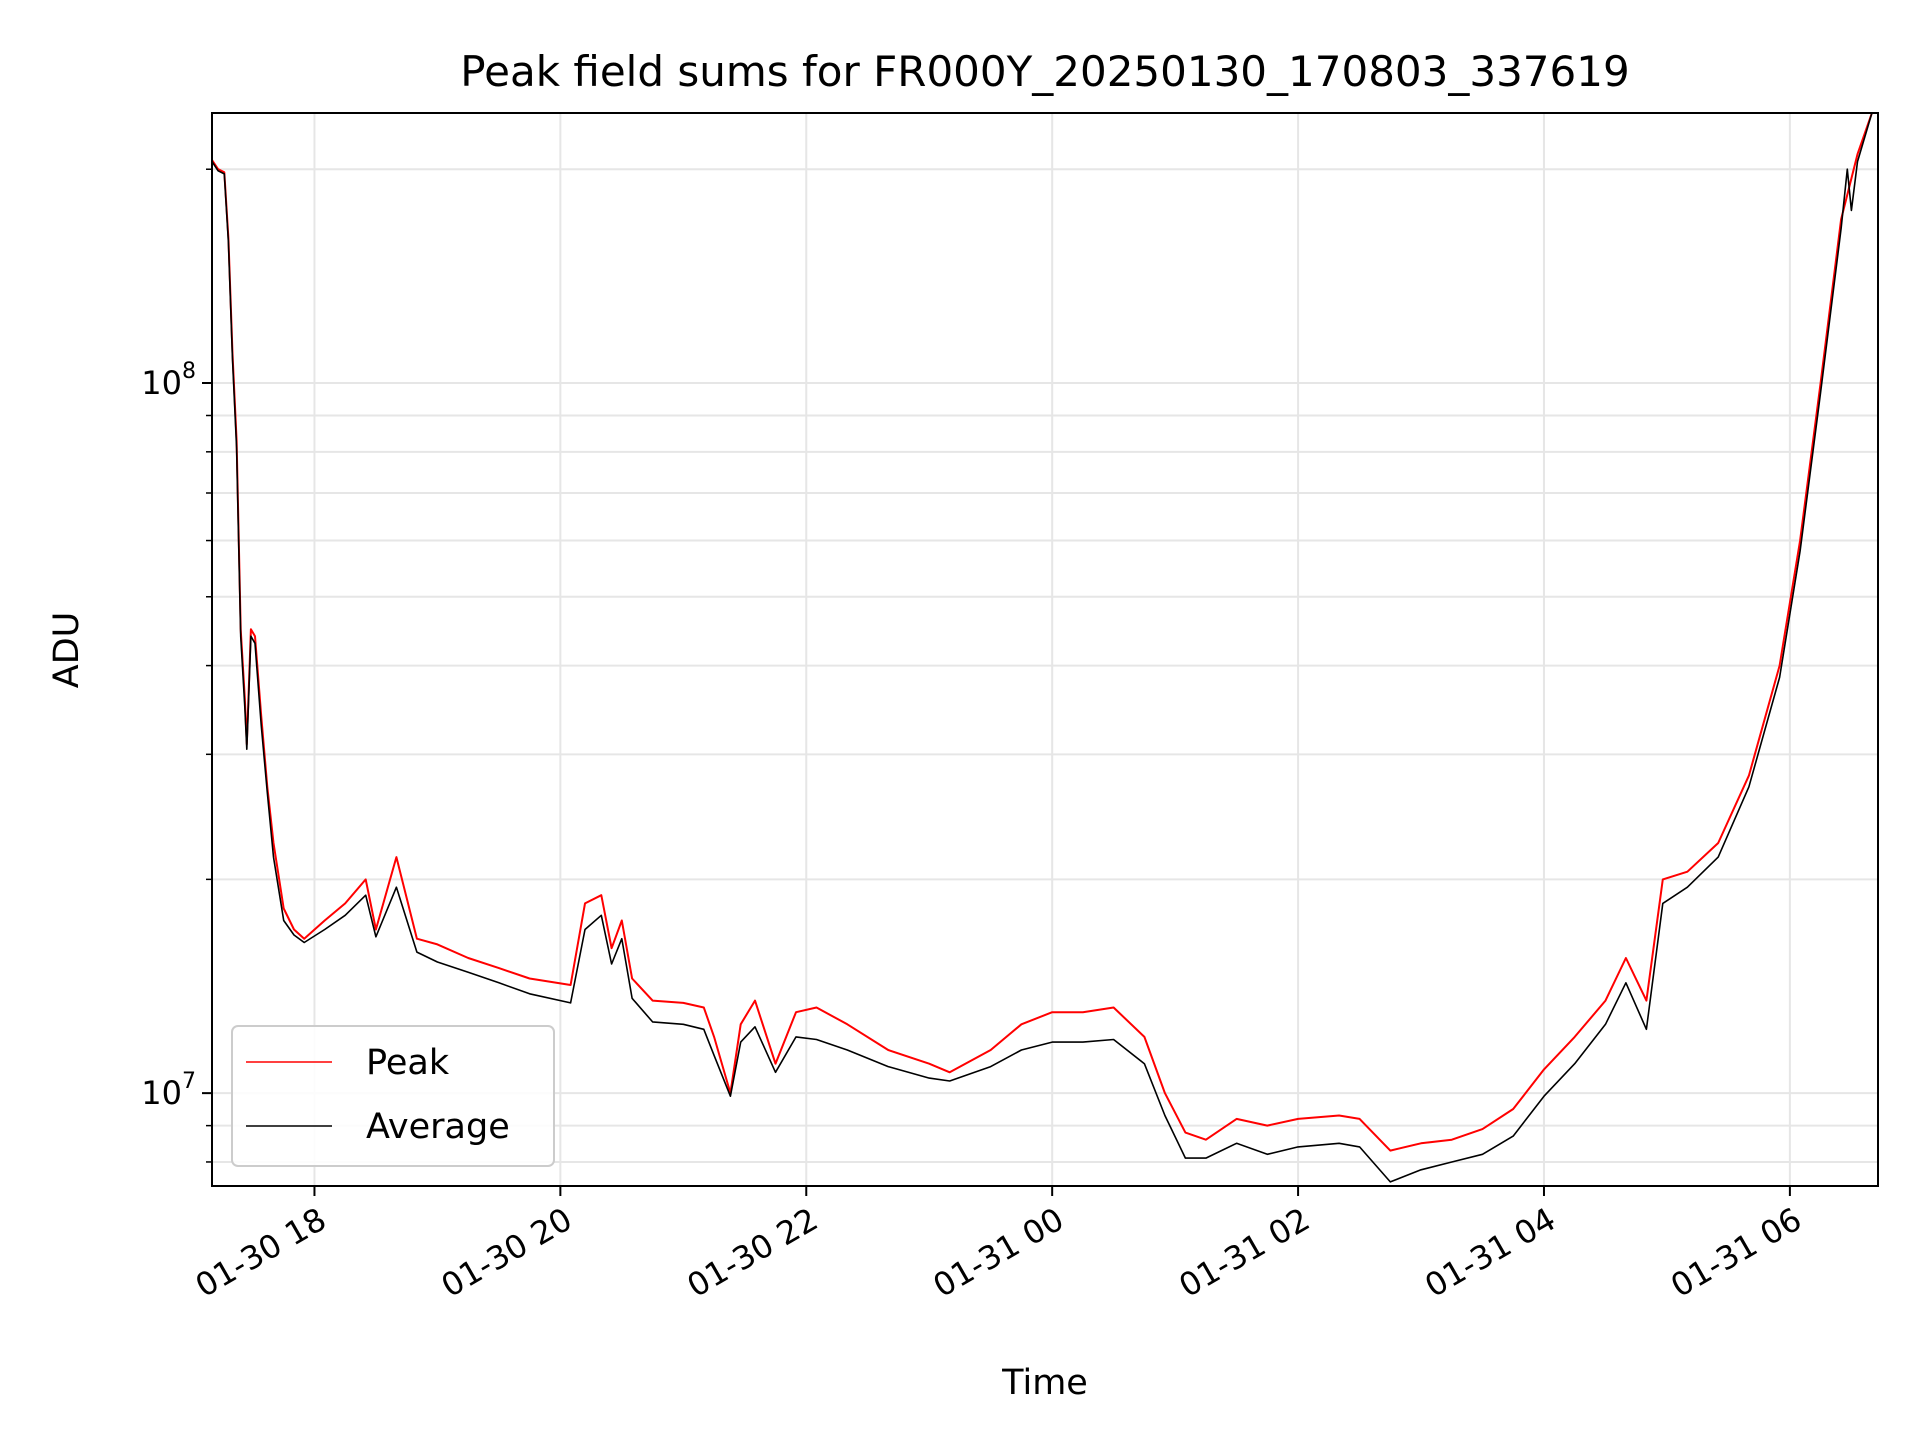 The image size is (1920, 1440). I want to click on x-tick-label: 01-31 04, so click(1490, 1252).